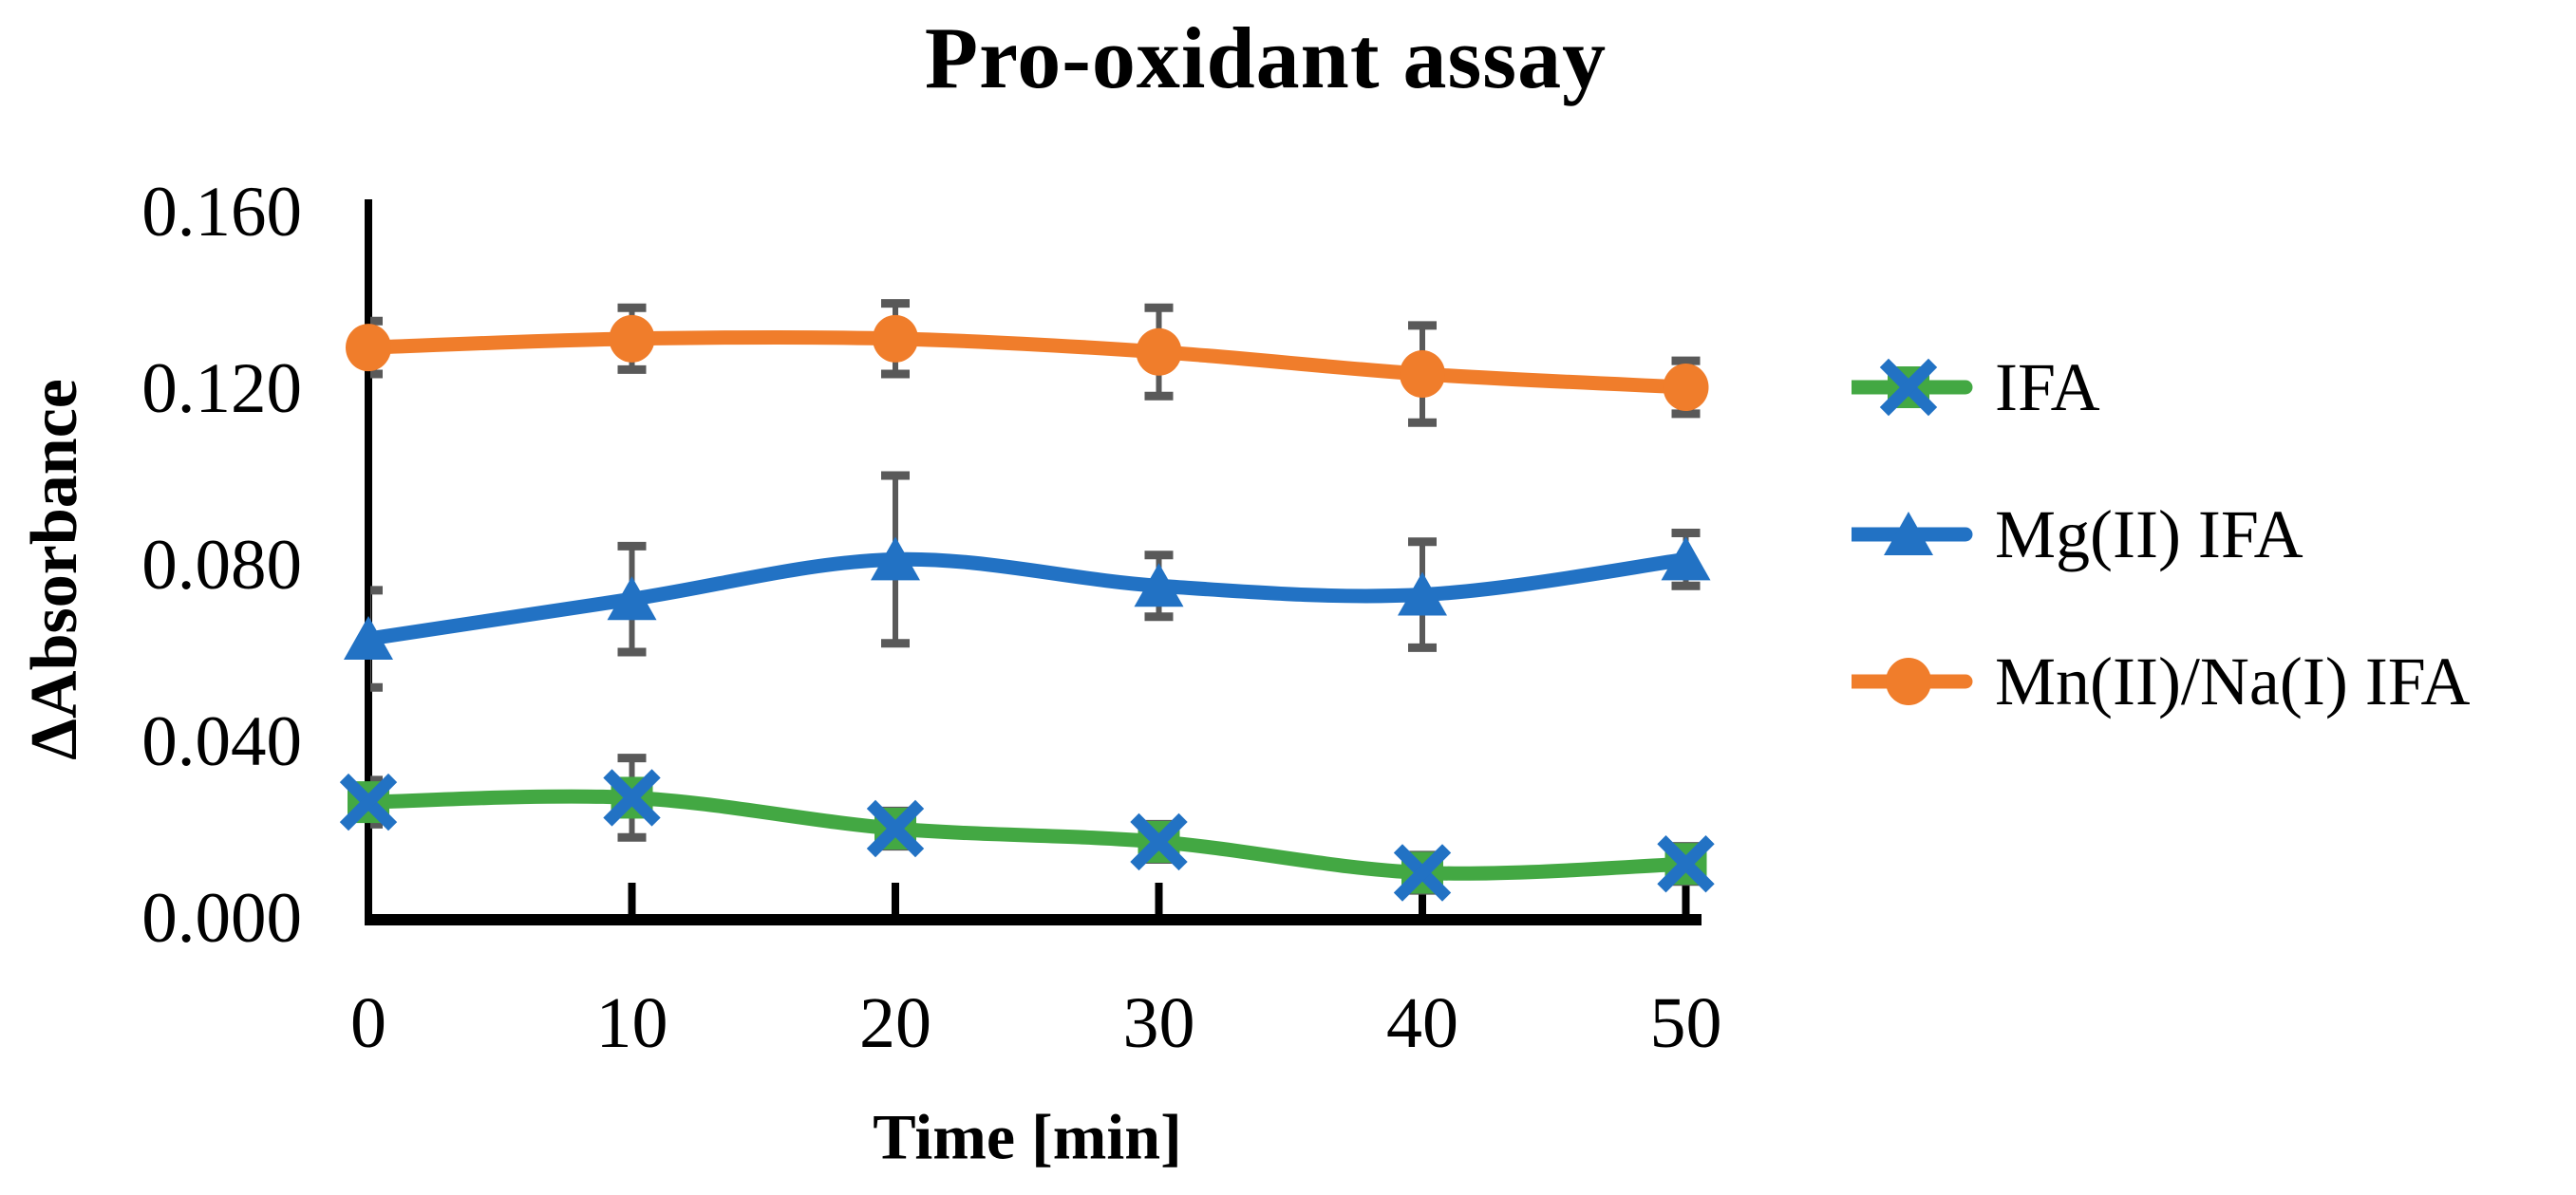  I want to click on series-line-ifa, so click(1027, 835).